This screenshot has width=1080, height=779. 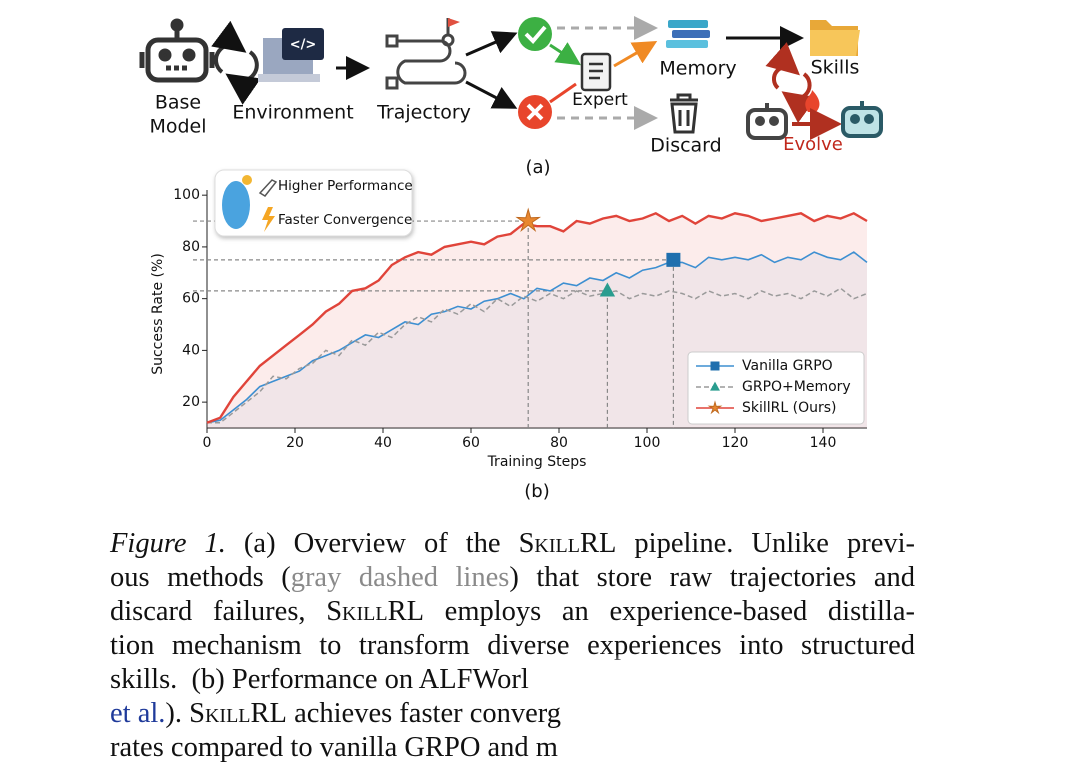 I want to click on robot-evolved-icon, so click(x=862, y=119).